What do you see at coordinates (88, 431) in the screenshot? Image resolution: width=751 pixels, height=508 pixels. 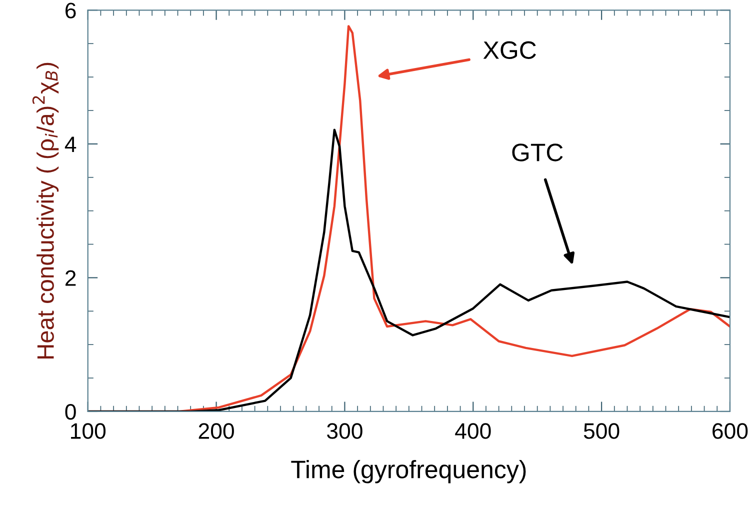 I see `x-tick-label: 100` at bounding box center [88, 431].